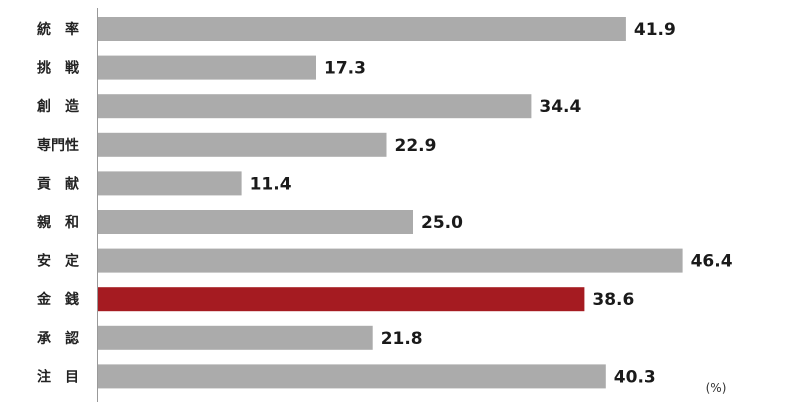 The height and width of the screenshot is (402, 790). I want to click on category-label-6: 安 定, so click(58, 261).